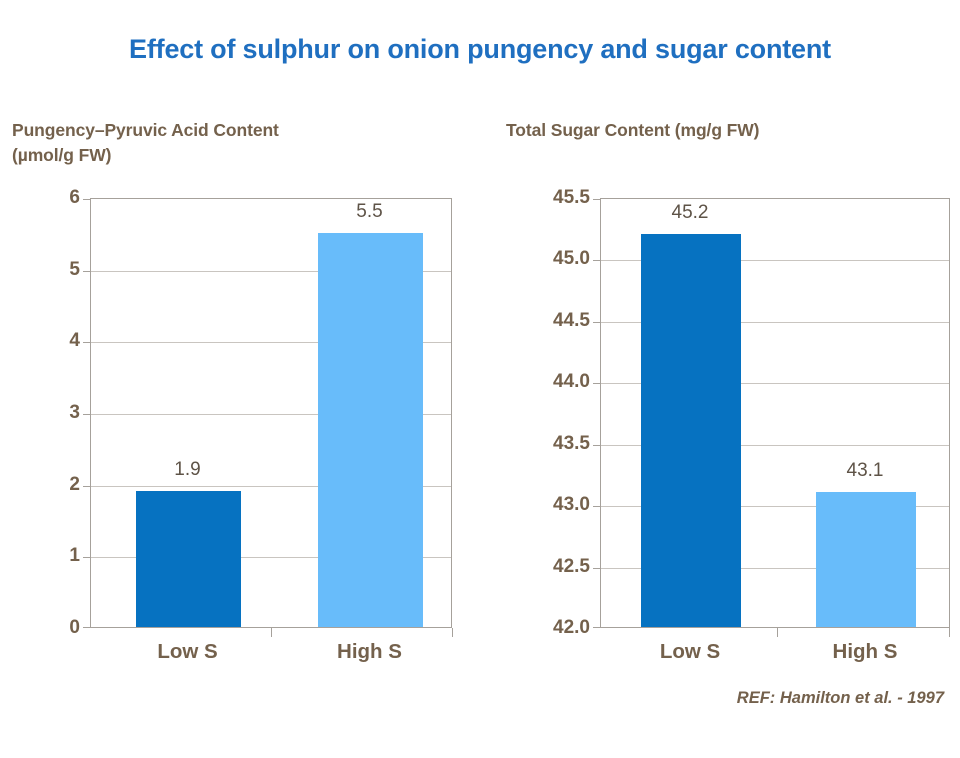 This screenshot has height=758, width=960. What do you see at coordinates (46, 412) in the screenshot?
I see `chart-pungency-y-axis: 0 1 2 3 4 5 6` at bounding box center [46, 412].